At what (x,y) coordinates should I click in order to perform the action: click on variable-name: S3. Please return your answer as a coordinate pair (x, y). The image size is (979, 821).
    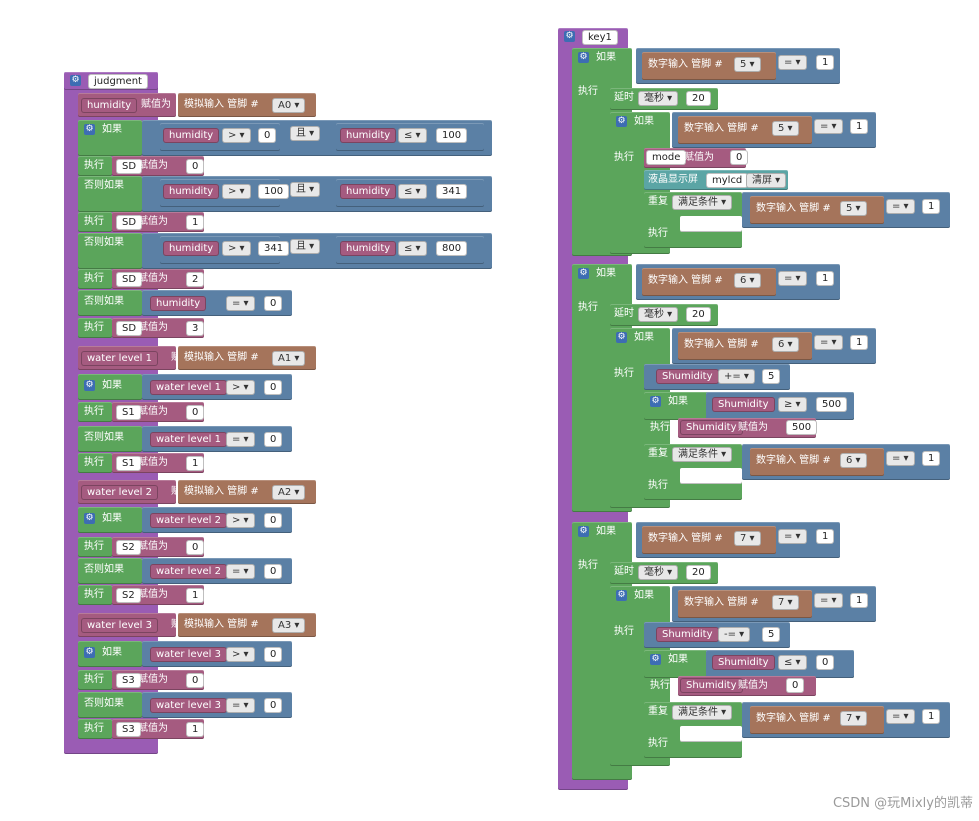
    Looking at the image, I should click on (128, 680).